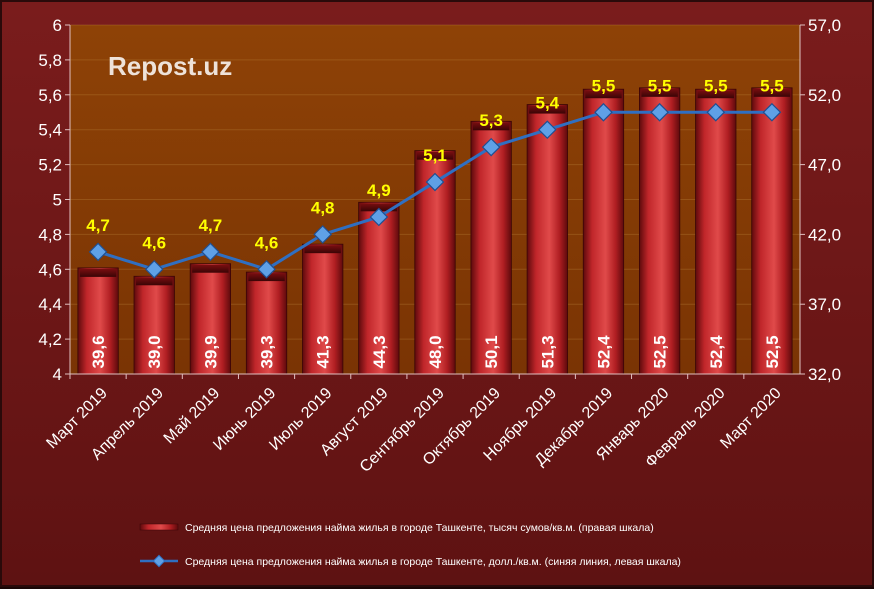 This screenshot has width=874, height=589. What do you see at coordinates (267, 351) in the screenshot?
I see `bar-value-label: 39,3` at bounding box center [267, 351].